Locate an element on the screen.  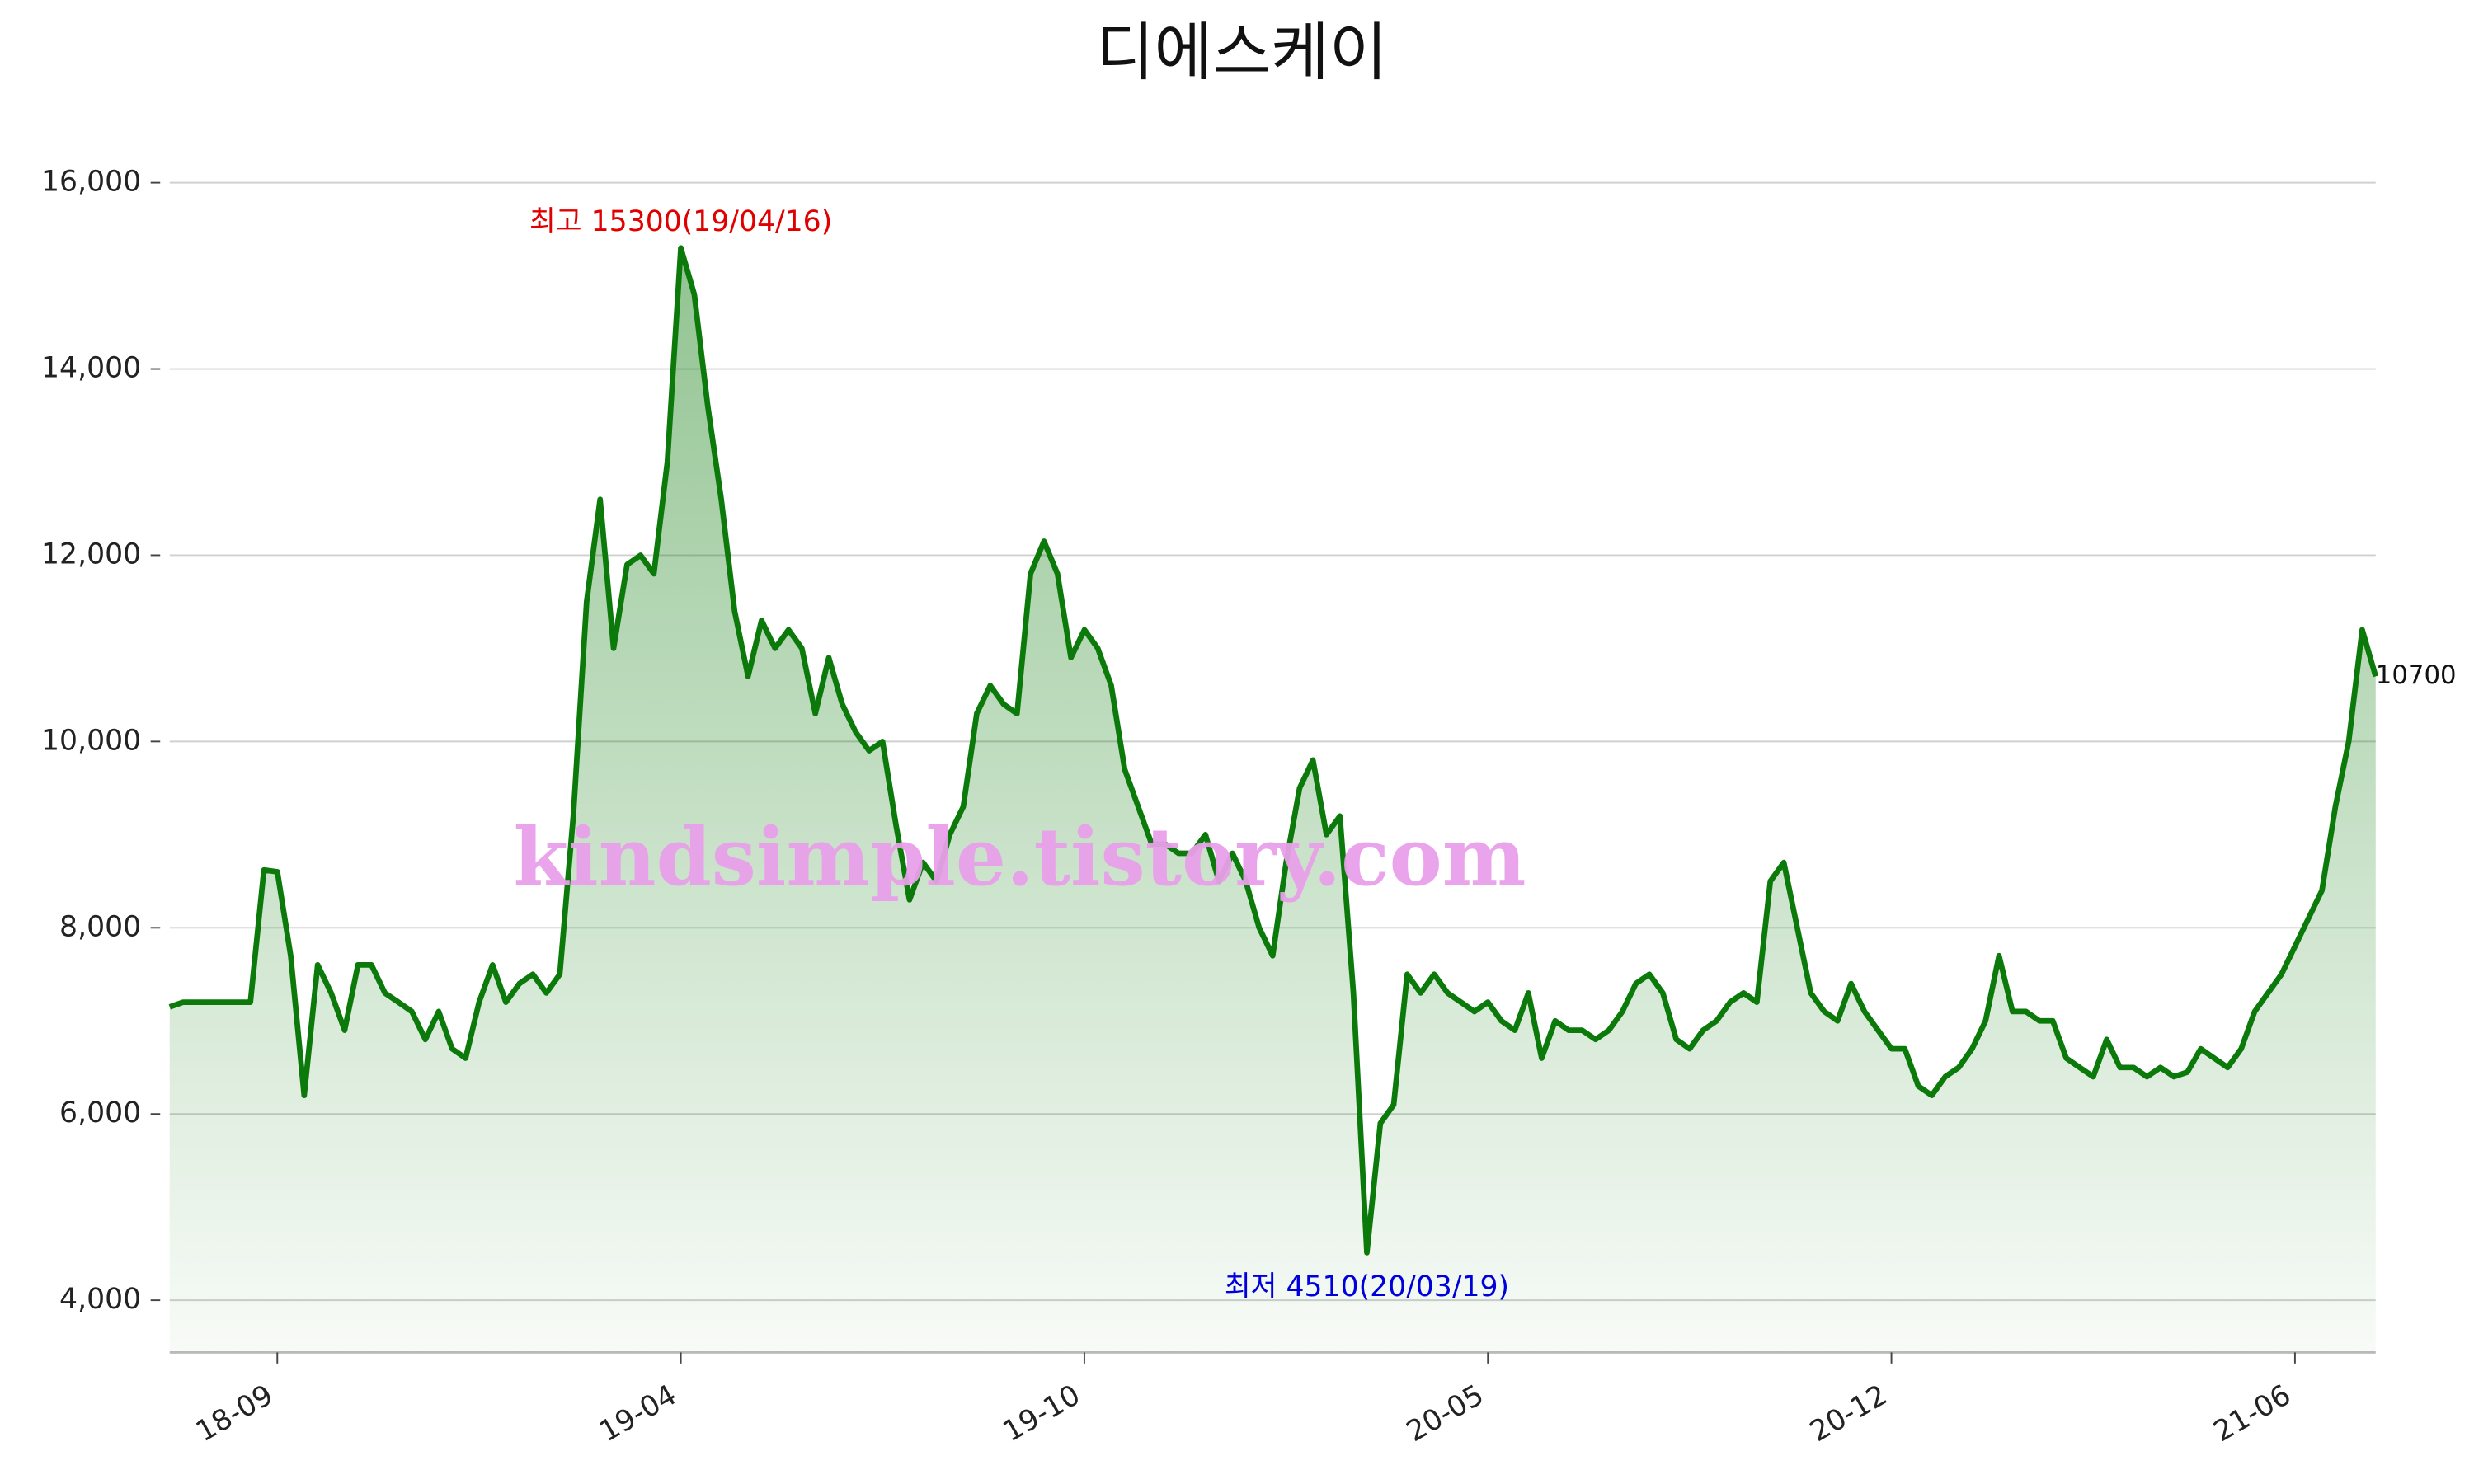
x-tick-label: 21-06 is located at coordinates (2252, 1413).